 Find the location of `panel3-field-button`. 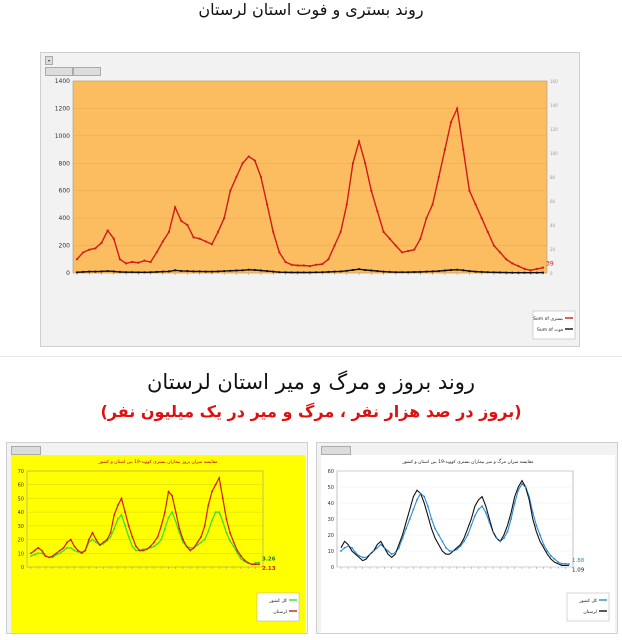

panel3-field-button is located at coordinates (336, 450).